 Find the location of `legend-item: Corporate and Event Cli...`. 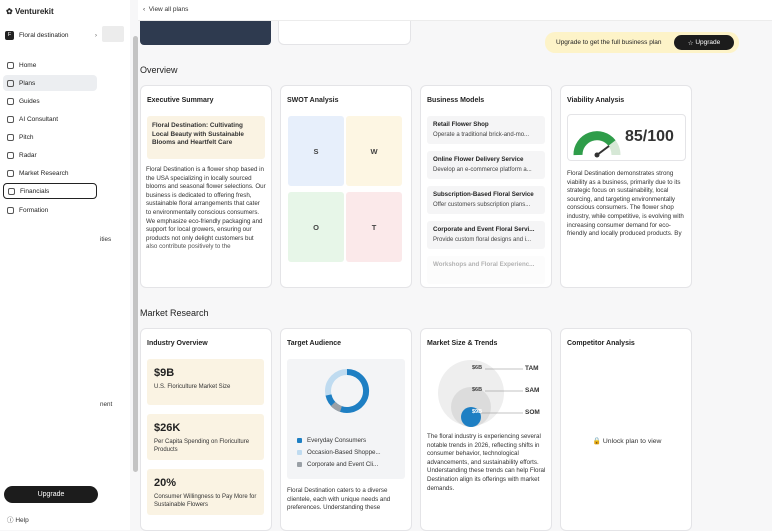

legend-item: Corporate and Event Cli... is located at coordinates (337, 464).